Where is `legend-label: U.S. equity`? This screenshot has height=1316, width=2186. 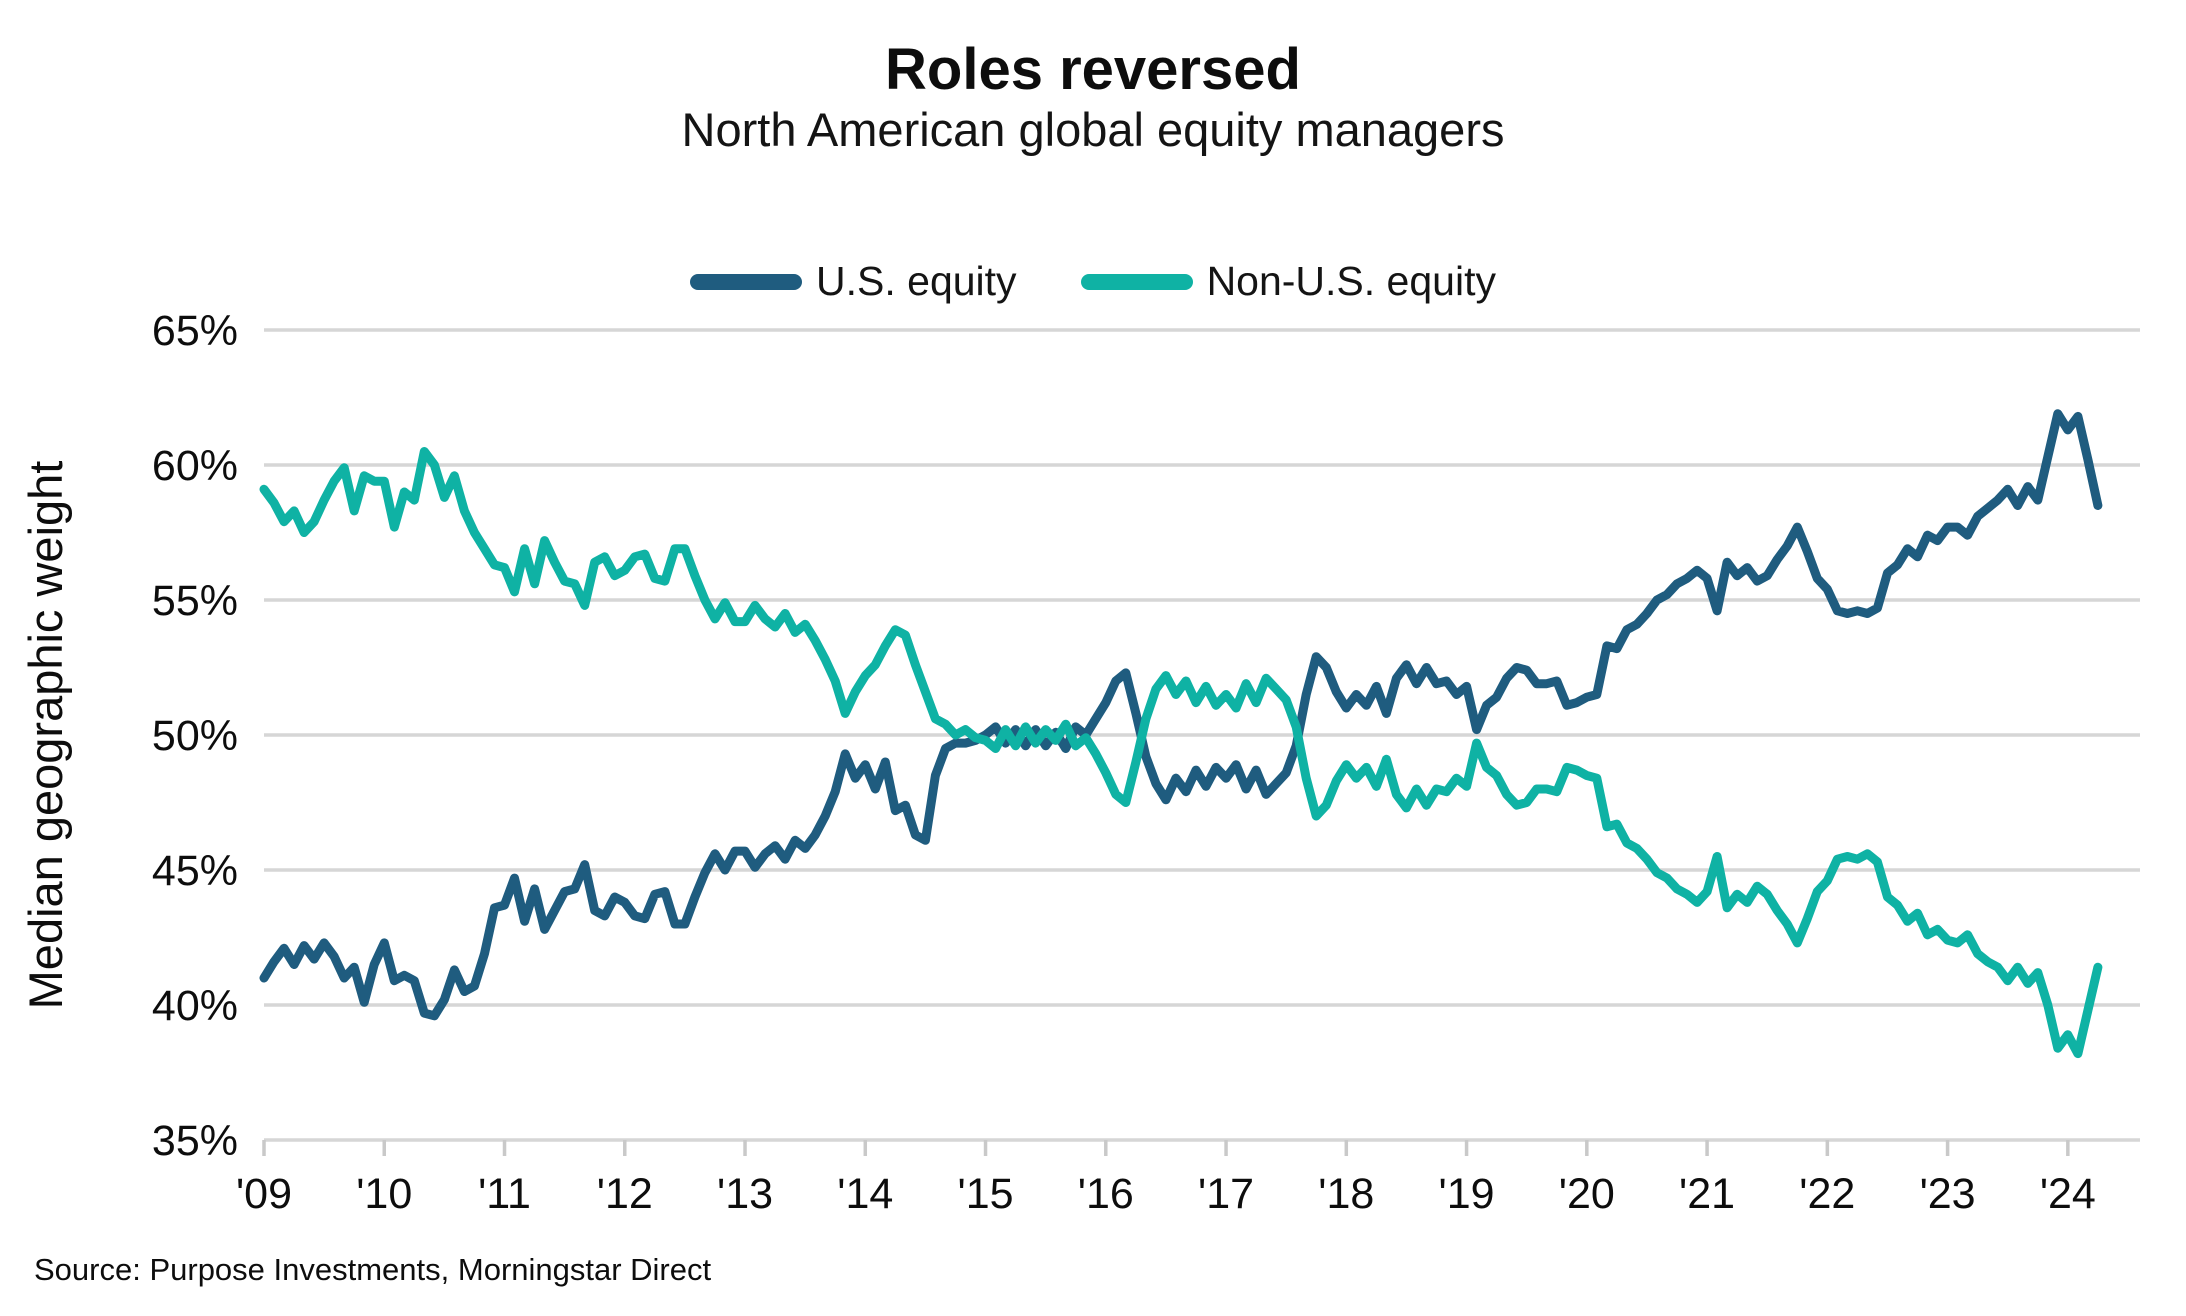
legend-label: U.S. equity is located at coordinates (916, 281).